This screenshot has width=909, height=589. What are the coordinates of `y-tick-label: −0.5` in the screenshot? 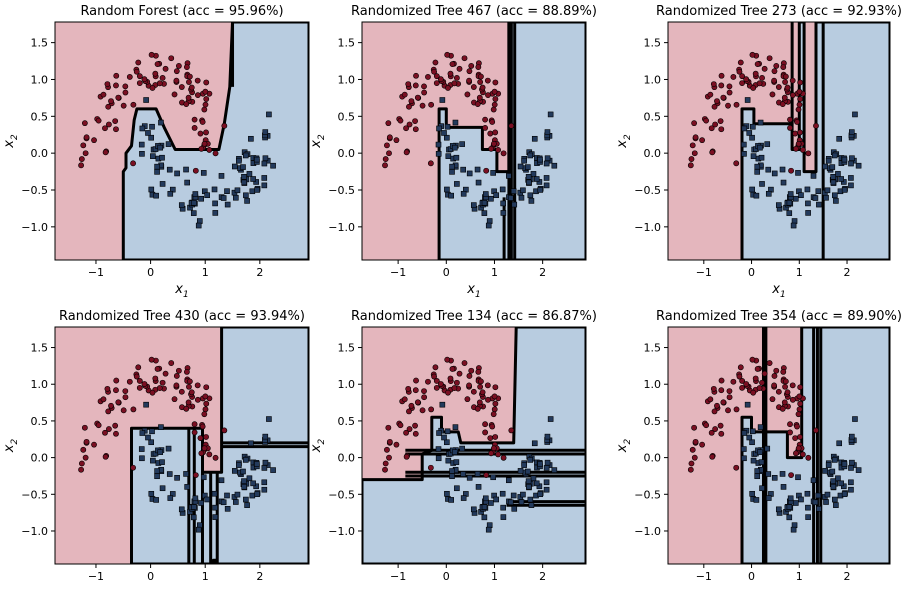 It's located at (647, 494).